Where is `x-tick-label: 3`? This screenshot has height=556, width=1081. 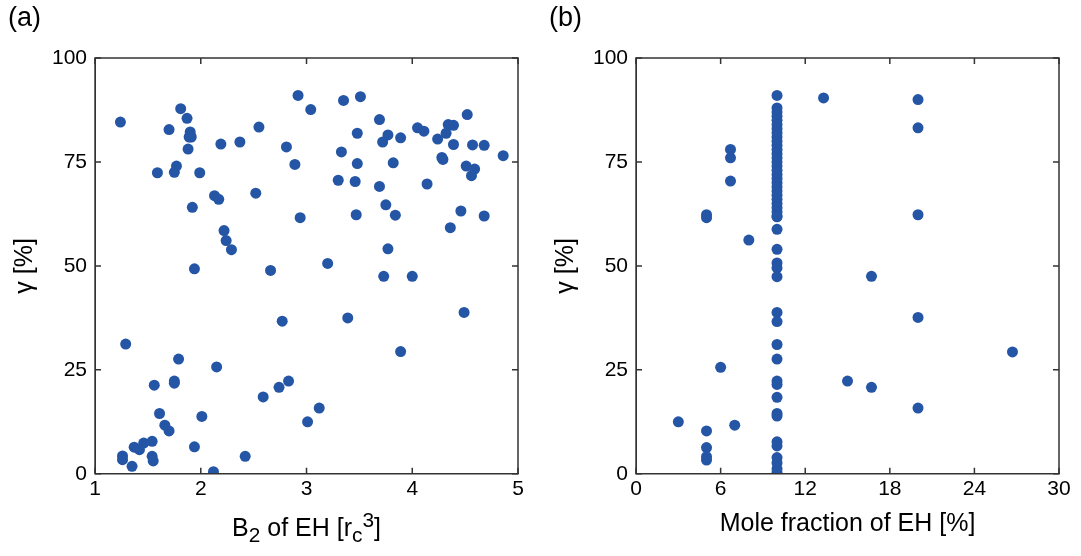 x-tick-label: 3 is located at coordinates (306, 488).